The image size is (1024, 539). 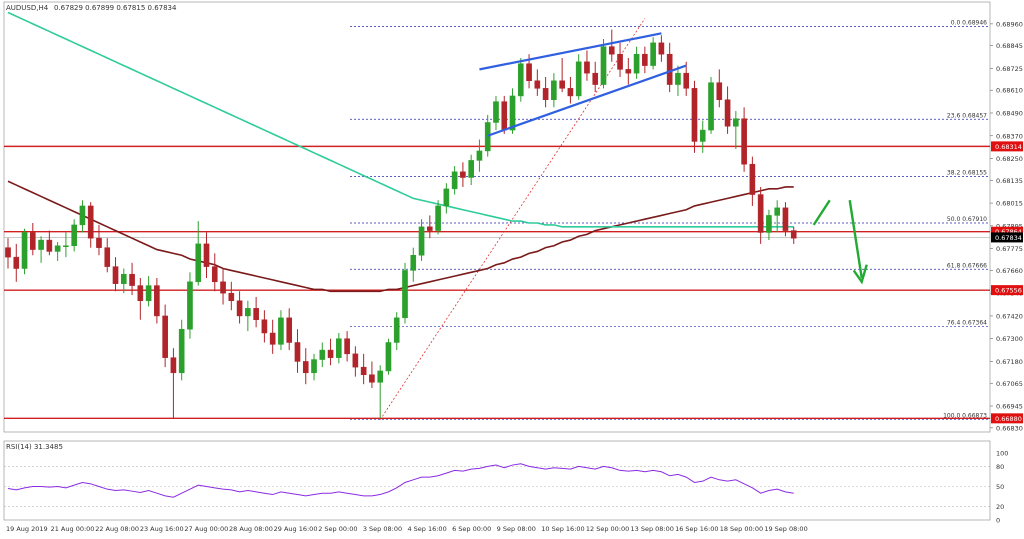 I want to click on channel-lower-line, so click(x=587, y=100).